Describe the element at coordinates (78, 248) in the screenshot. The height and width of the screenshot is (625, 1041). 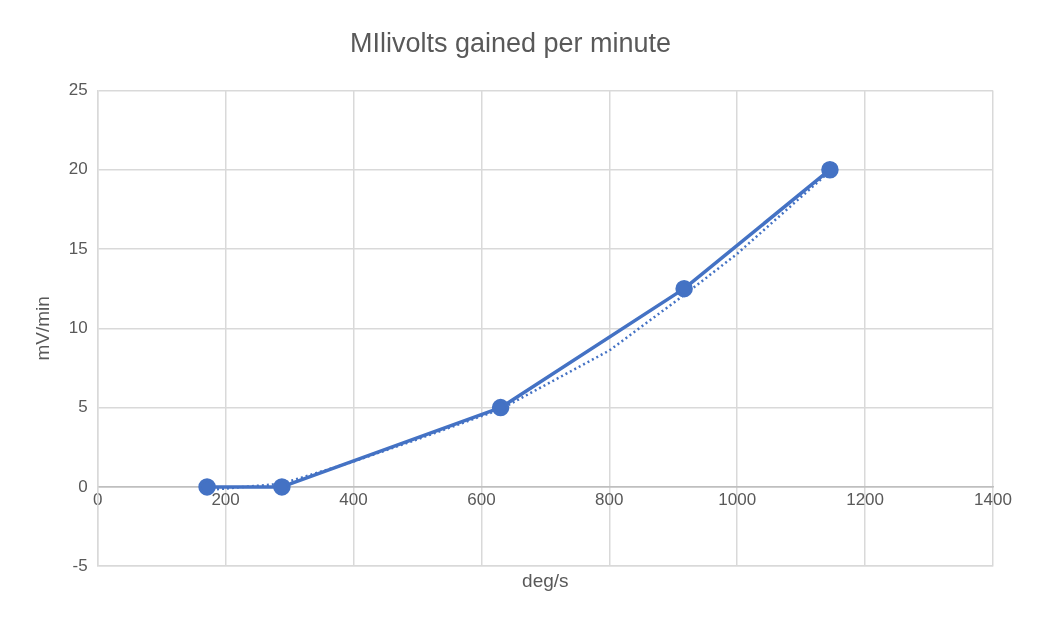
I see `y-tick-label: 15` at that location.